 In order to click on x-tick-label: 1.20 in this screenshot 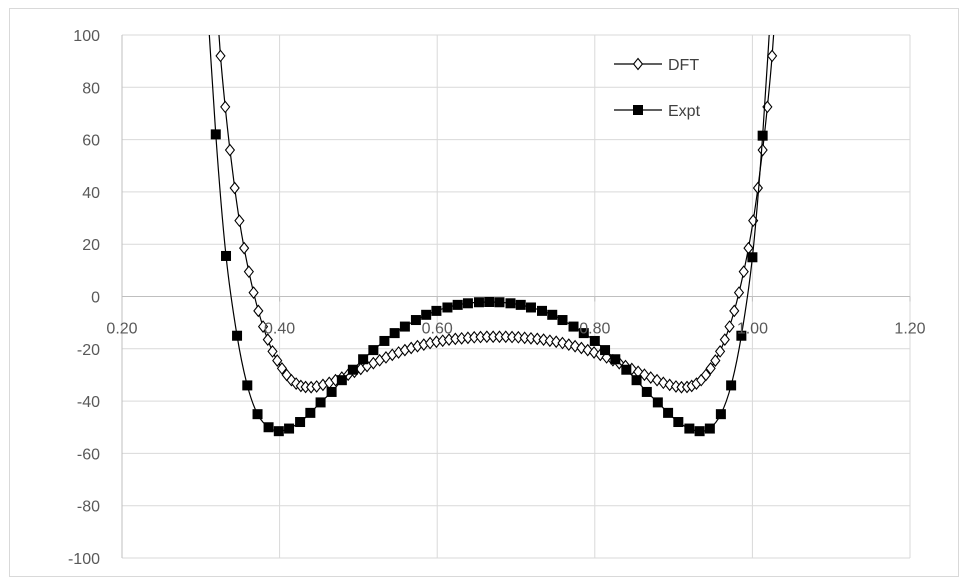, I will do `click(909, 329)`.